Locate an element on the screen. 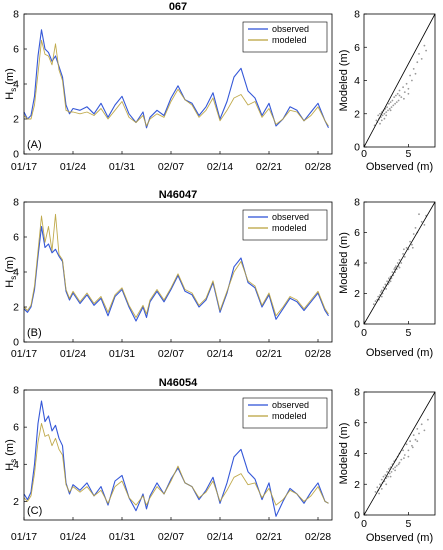 The image size is (443, 550). x-tick-label: 0 is located at coordinates (364, 154).